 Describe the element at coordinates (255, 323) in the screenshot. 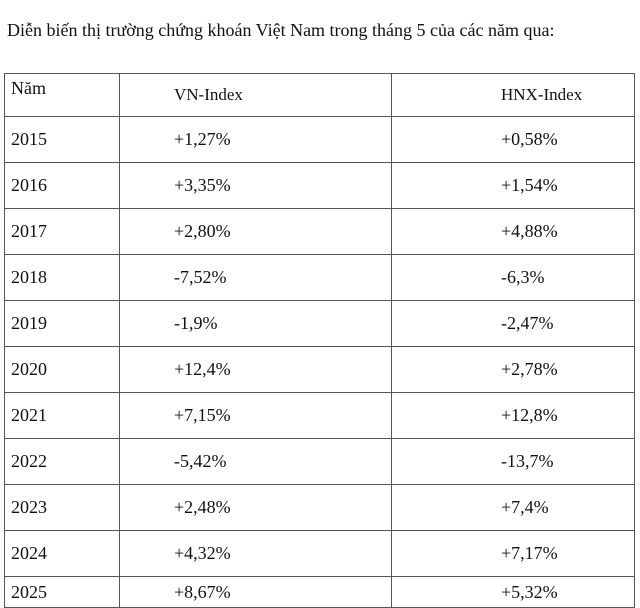

I see `cell-vn-index: -1,9%` at that location.